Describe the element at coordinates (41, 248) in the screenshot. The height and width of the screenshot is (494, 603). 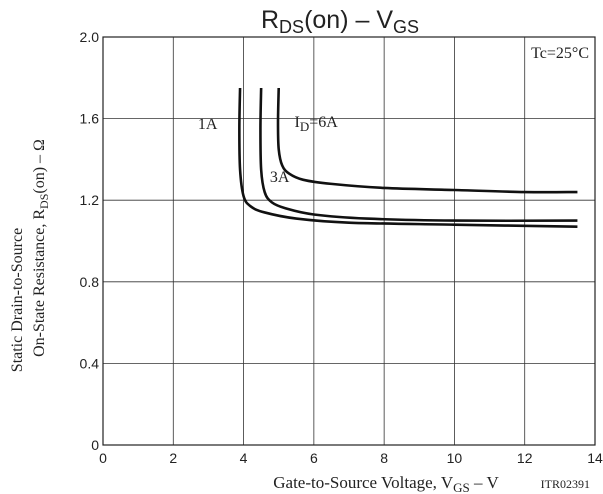
I see `y-axis-label-line2: On-State Resistance, RDS(on) – Ω` at that location.